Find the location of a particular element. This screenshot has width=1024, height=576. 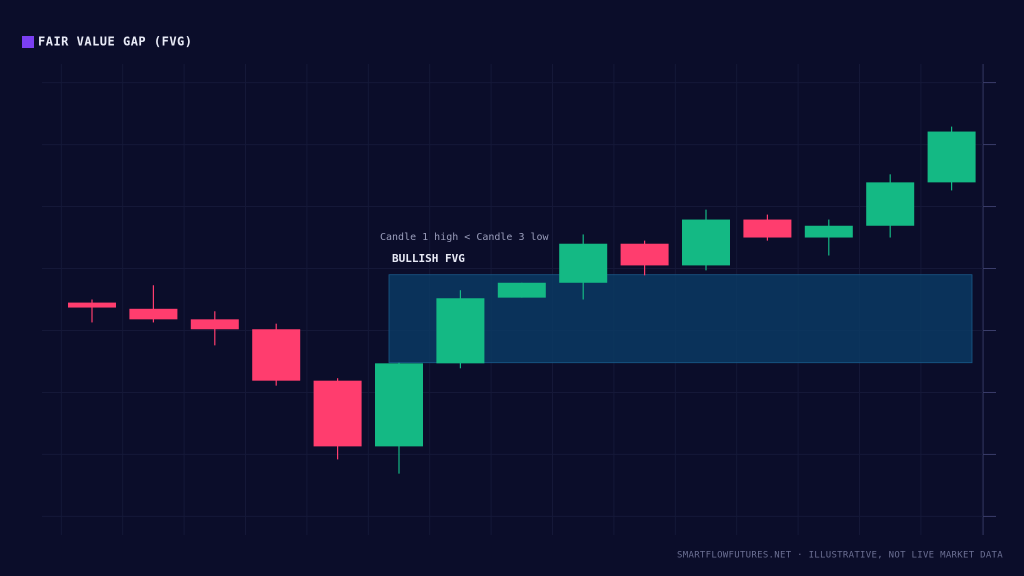

legend-label: FAIR VALUE GAP (FVG) is located at coordinates (115, 42).